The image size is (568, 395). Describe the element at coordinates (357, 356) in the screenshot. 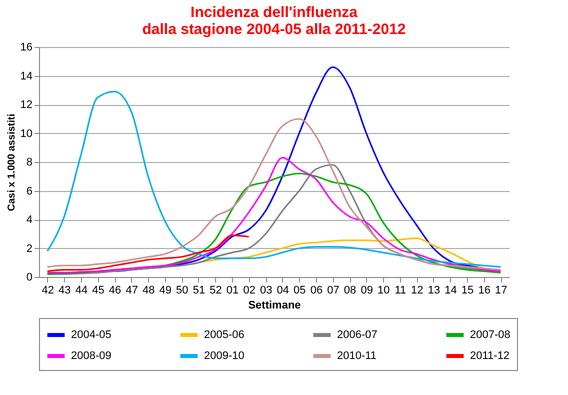

I see `legend-label: 2010-11` at that location.